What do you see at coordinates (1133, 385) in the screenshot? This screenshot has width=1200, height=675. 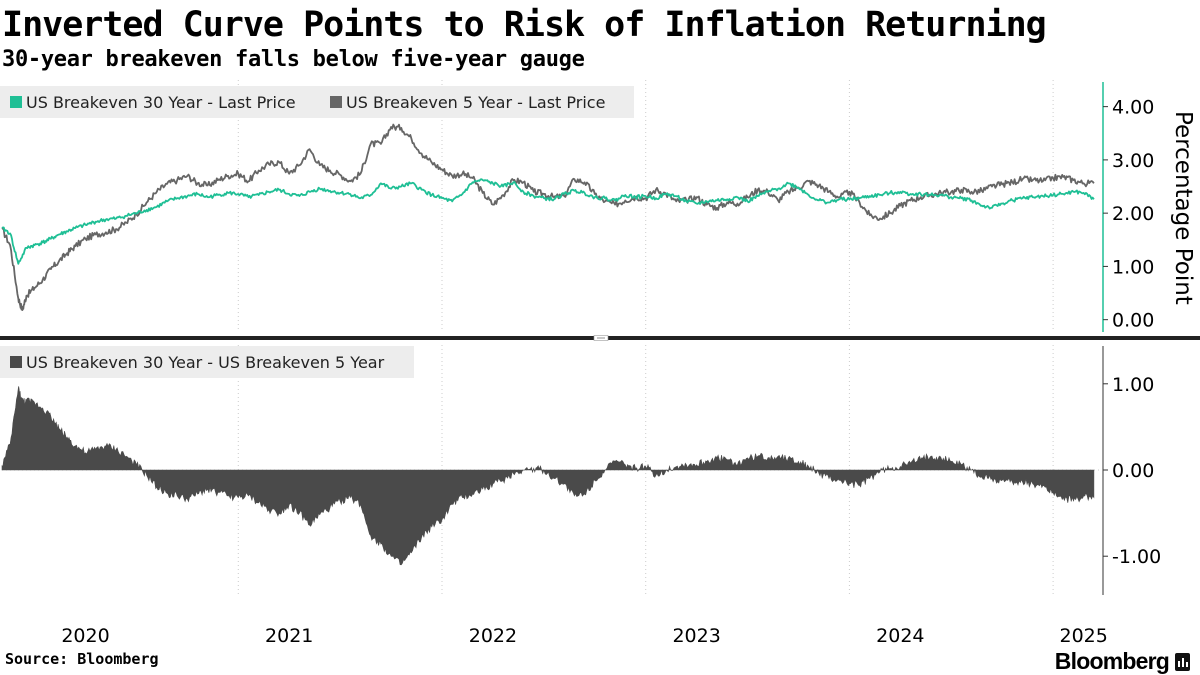 I see `bottom-y-tick-label: 1.00` at bounding box center [1133, 385].